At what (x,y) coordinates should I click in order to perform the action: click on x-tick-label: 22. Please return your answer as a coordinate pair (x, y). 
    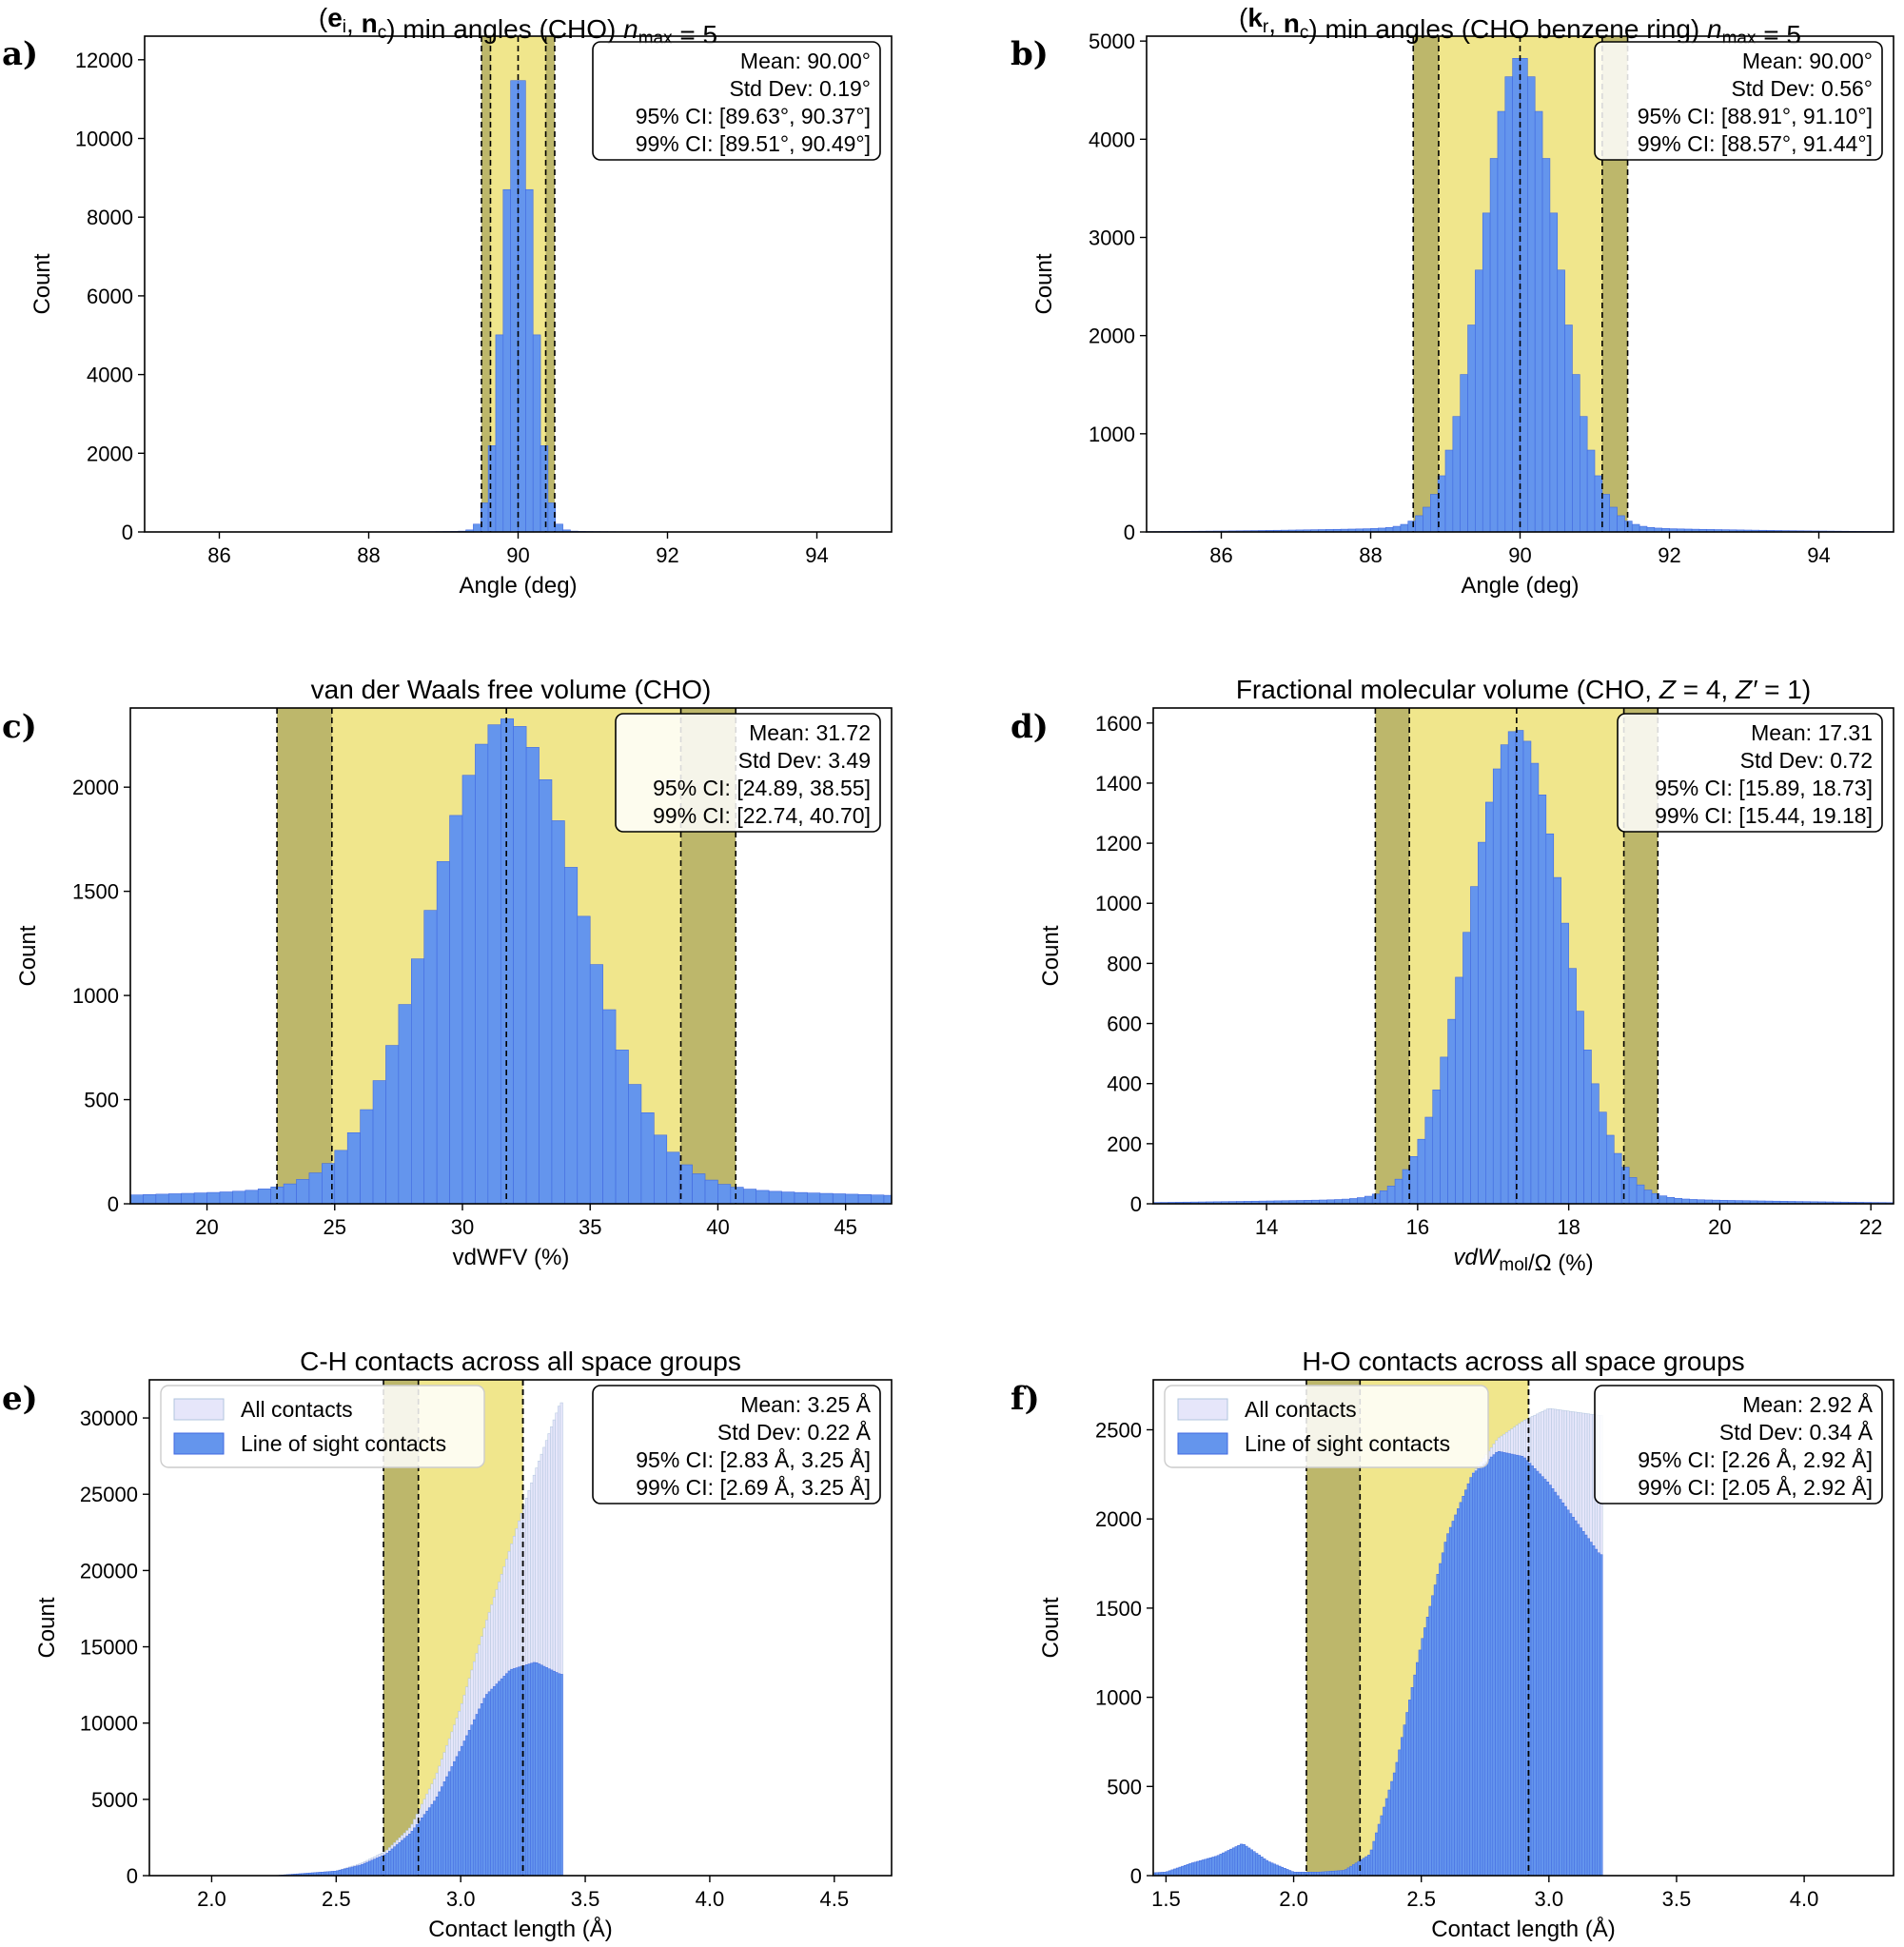
    Looking at the image, I should click on (1870, 1227).